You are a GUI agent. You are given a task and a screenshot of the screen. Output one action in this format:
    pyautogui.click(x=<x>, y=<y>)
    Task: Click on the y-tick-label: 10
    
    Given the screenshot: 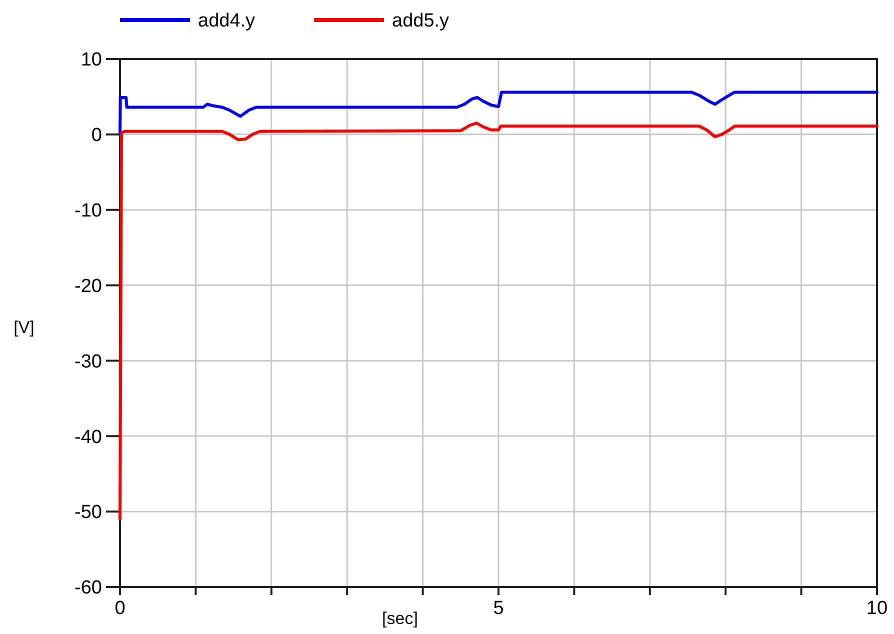 What is the action you would take?
    pyautogui.click(x=91, y=60)
    